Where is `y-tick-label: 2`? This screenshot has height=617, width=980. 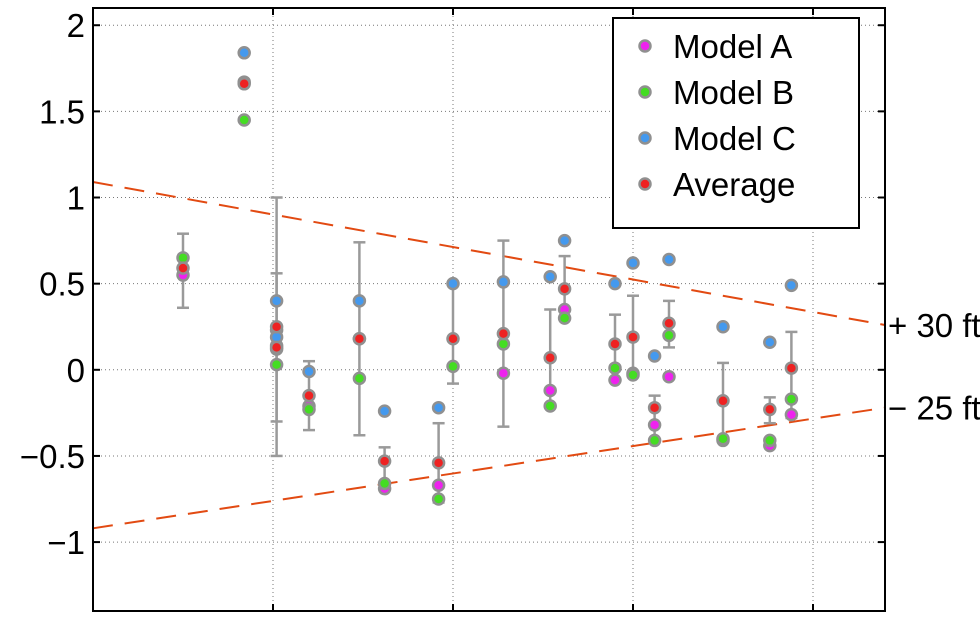 y-tick-label: 2 is located at coordinates (76, 25).